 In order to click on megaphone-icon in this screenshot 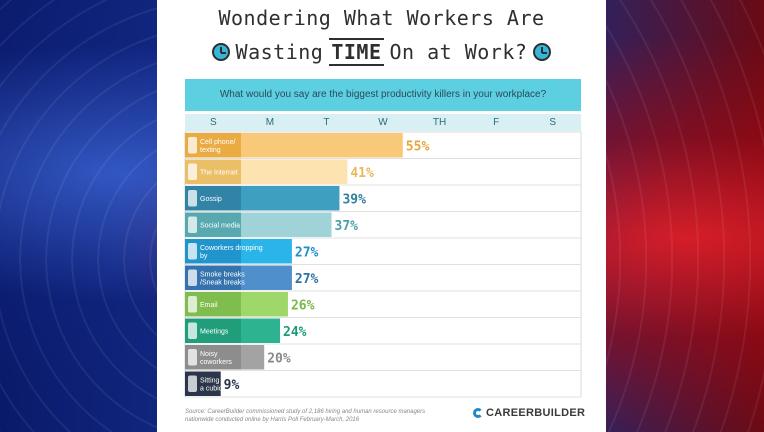, I will do `click(192, 357)`.